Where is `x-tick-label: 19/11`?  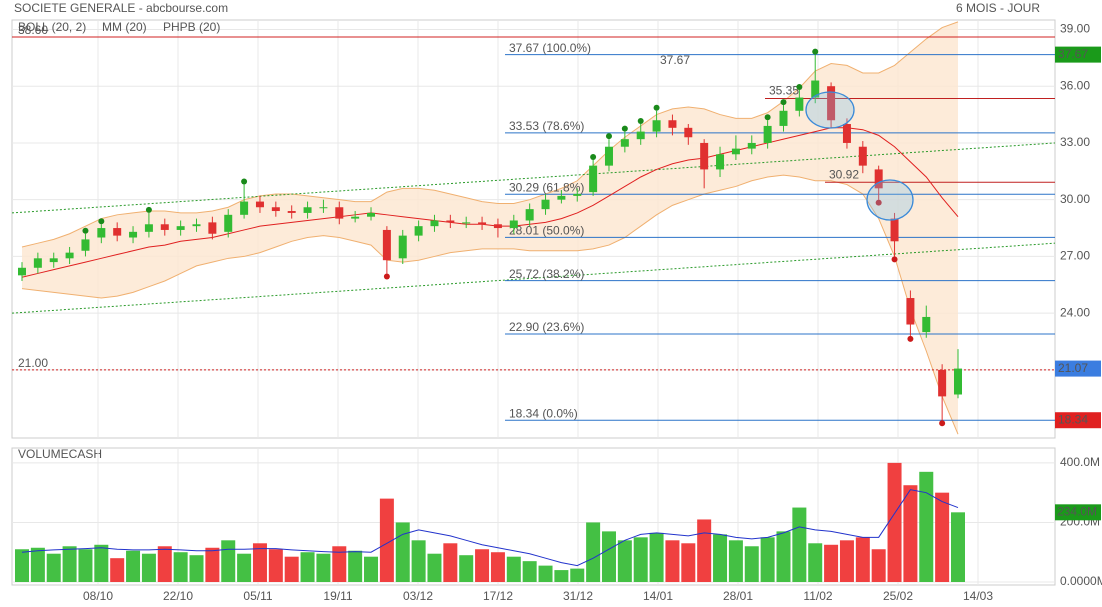
x-tick-label: 19/11 is located at coordinates (337, 596).